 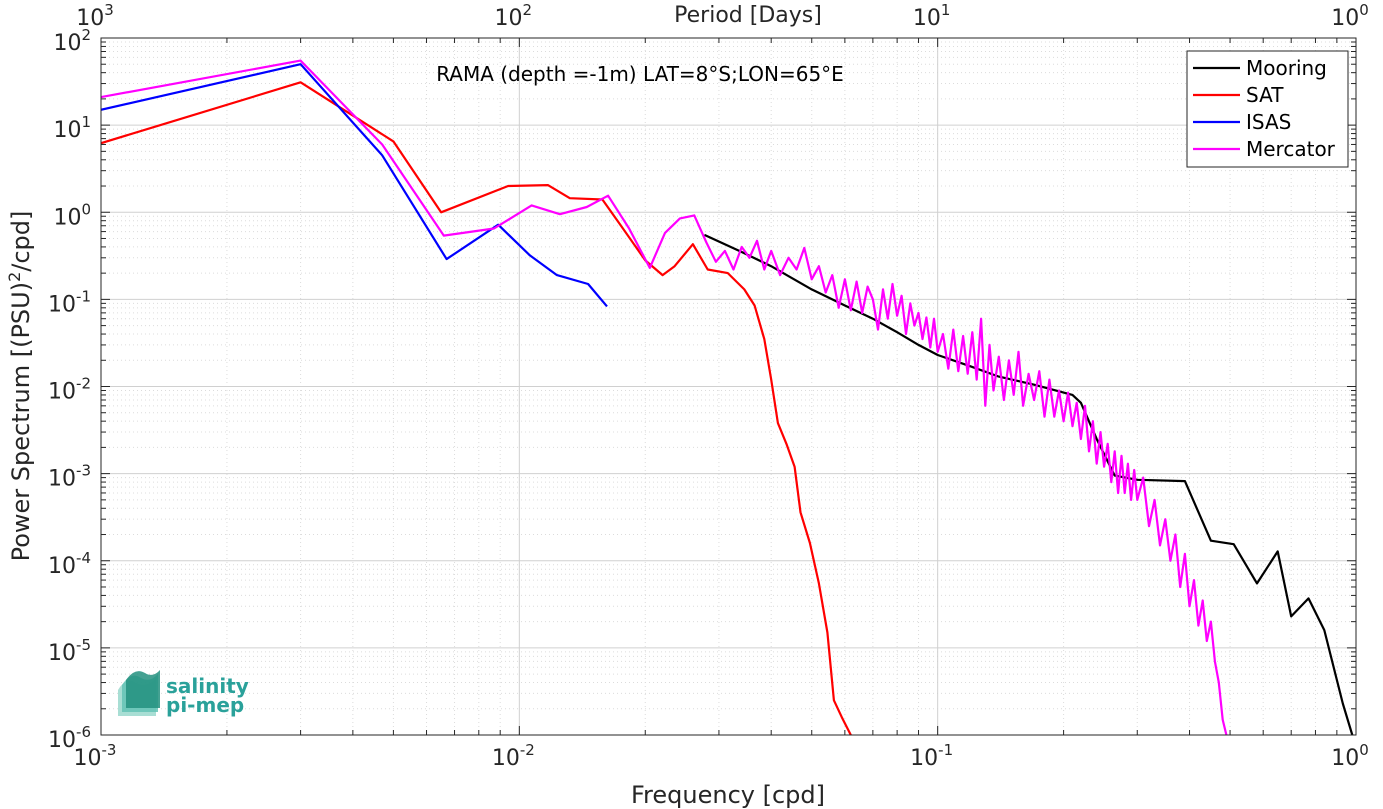 I want to click on y-tick-label: 10², so click(x=72, y=41).